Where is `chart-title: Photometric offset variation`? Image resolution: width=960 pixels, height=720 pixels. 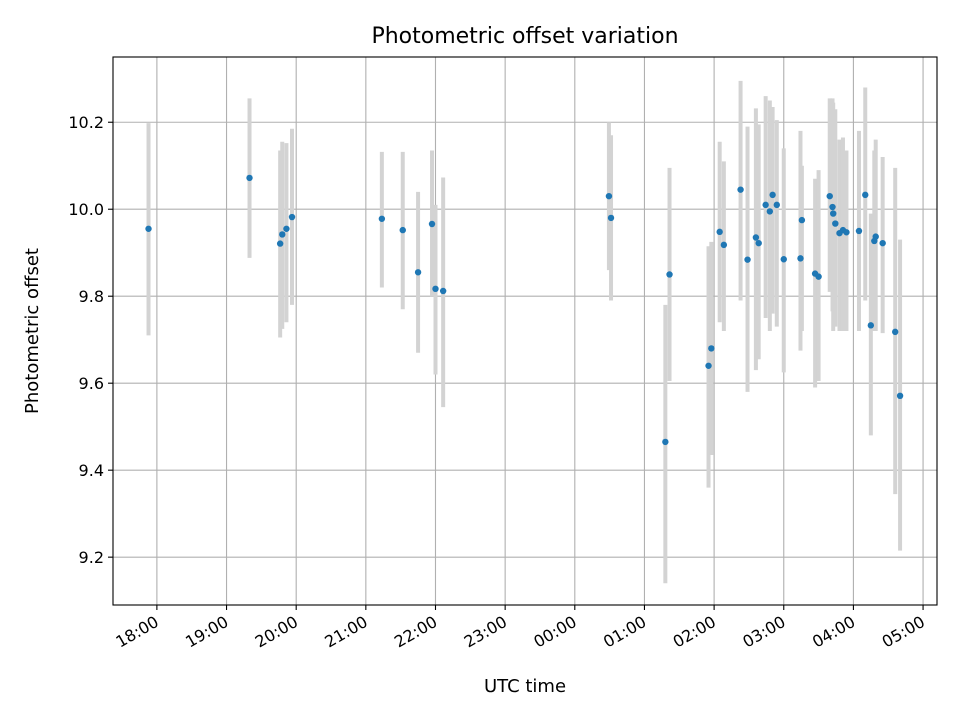
chart-title: Photometric offset variation is located at coordinates (524, 36).